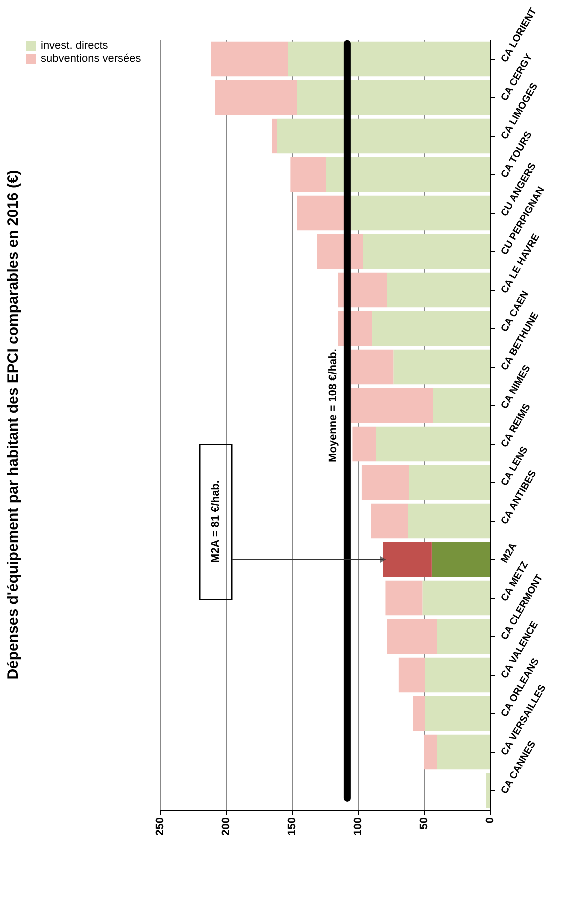 This screenshot has height=912, width=579. What do you see at coordinates (490, 821) in the screenshot?
I see `x-tick-label: 0` at bounding box center [490, 821].